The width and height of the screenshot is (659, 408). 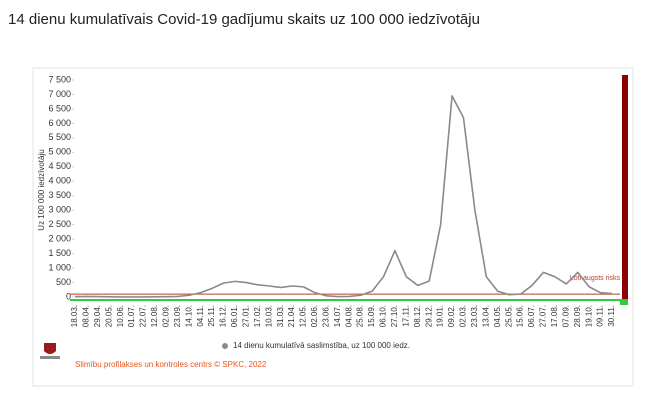 I want to click on x-tick-label: 28.09., so click(x=577, y=316).